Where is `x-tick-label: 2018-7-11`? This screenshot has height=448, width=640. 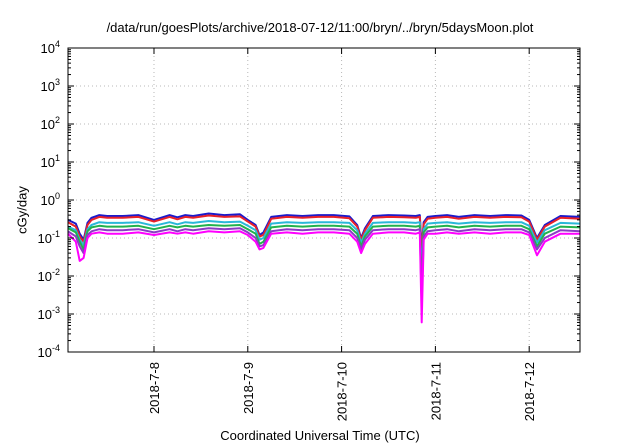 x-tick-label: 2018-7-11 is located at coordinates (435, 391).